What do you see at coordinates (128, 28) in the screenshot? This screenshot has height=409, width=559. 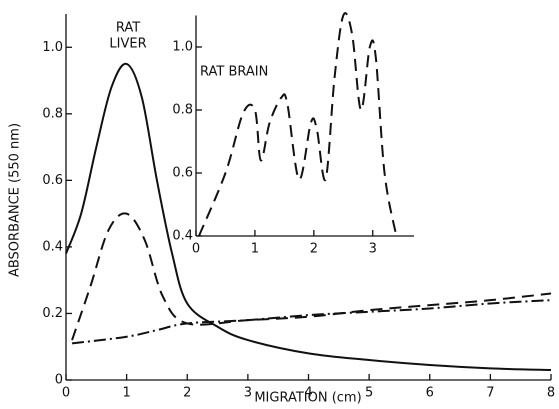 I see `annotation: RAT` at bounding box center [128, 28].